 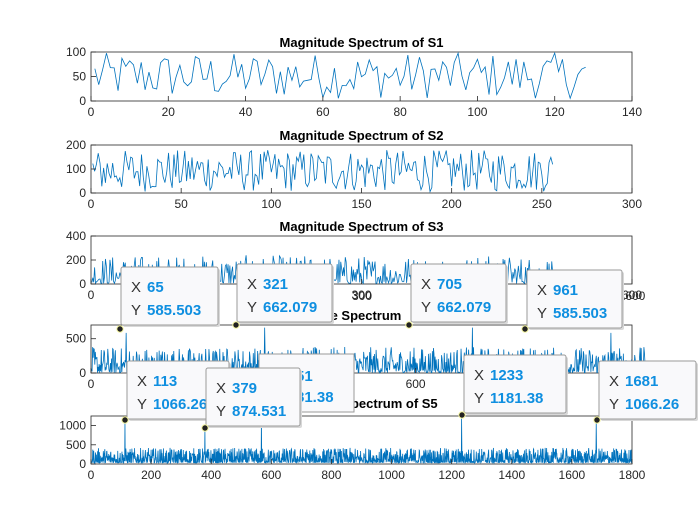 What do you see at coordinates (565, 290) in the screenshot?
I see `datatip-x-value: 961` at bounding box center [565, 290].